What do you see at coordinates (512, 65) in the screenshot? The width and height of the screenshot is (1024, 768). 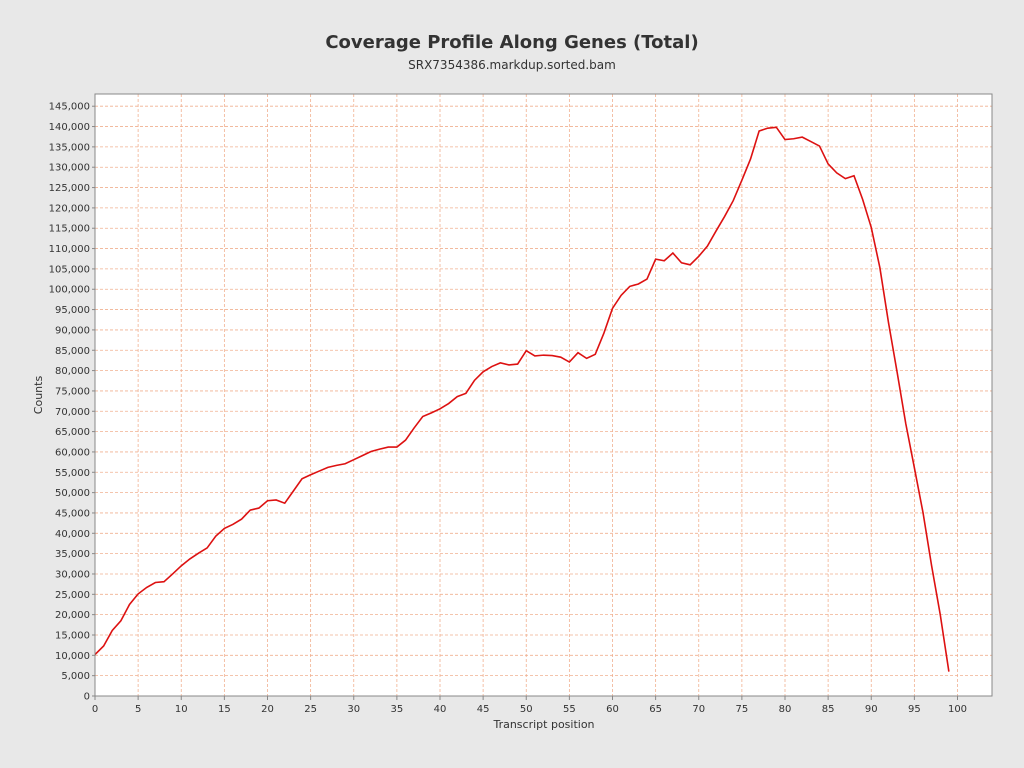 I see `chart-subtitle: SRX7354386.markdup.sorted.bam` at bounding box center [512, 65].